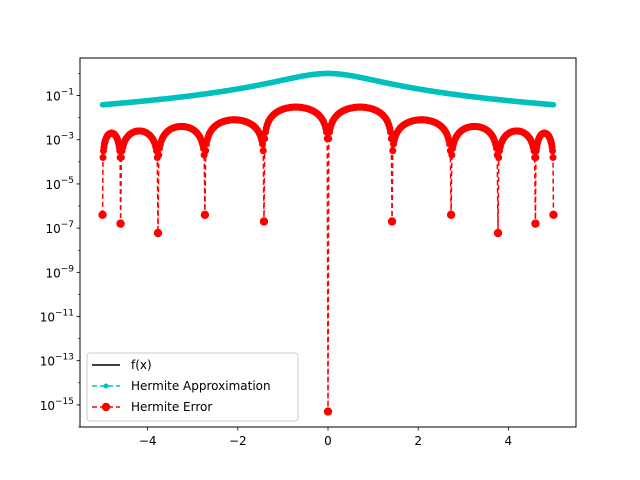 This screenshot has height=480, width=640. I want to click on x-axis: −4 −2 0 2 4, so click(325, 437).